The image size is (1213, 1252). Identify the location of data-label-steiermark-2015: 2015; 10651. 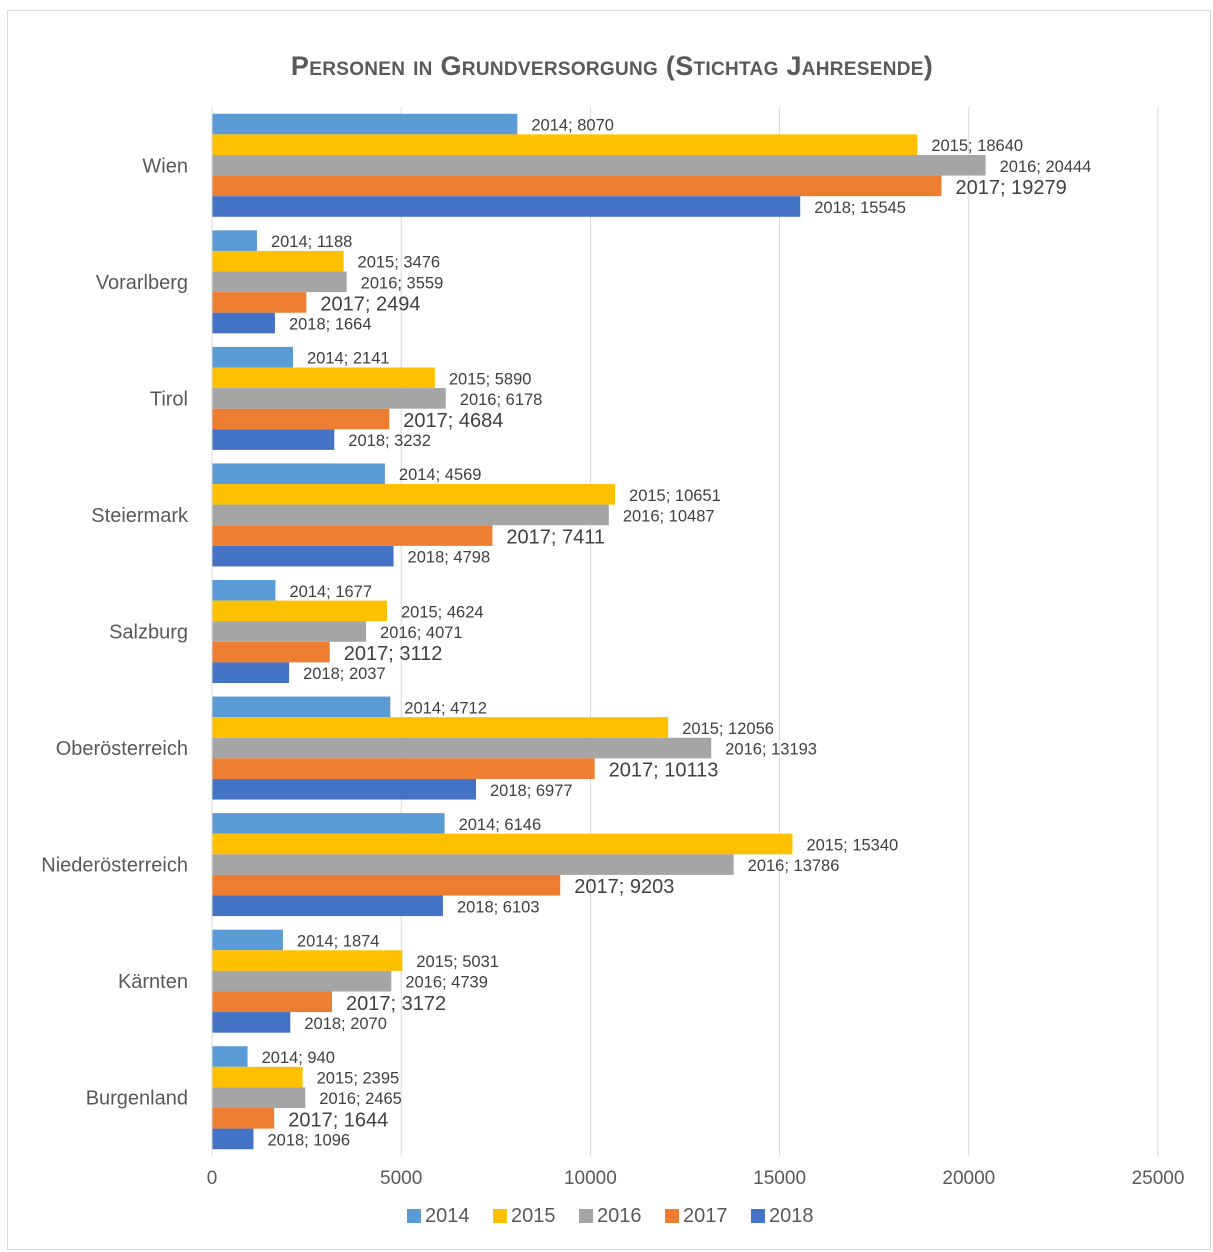
(675, 496).